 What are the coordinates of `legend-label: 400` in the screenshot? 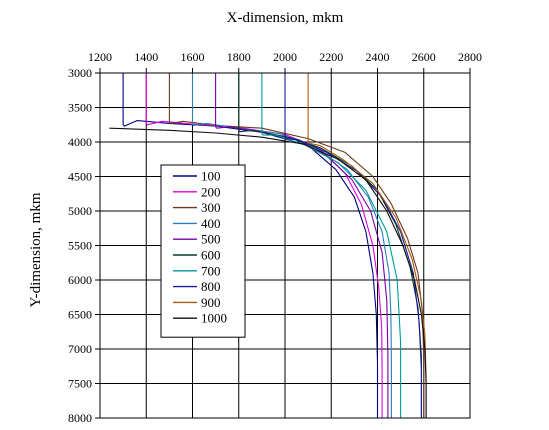 It's located at (211, 223).